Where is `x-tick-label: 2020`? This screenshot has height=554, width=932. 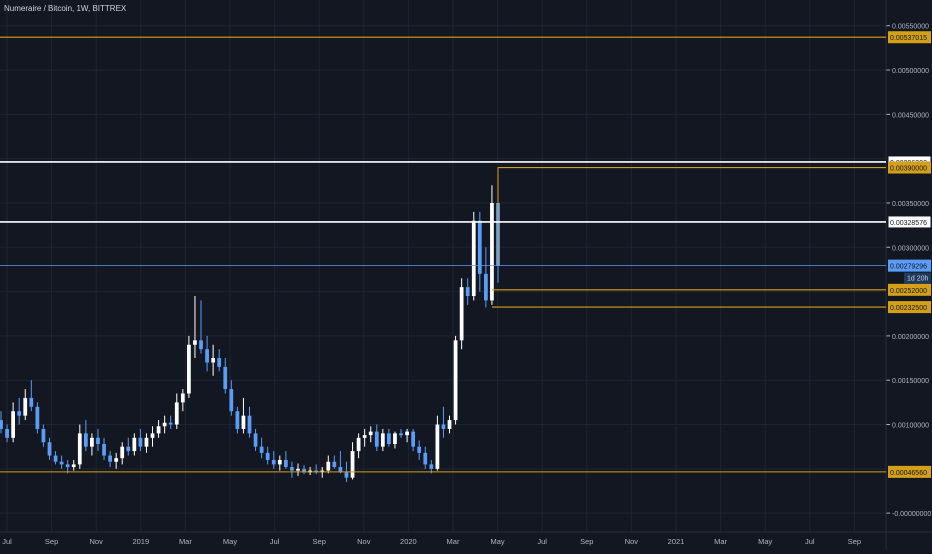
x-tick-label: 2020 is located at coordinates (408, 541).